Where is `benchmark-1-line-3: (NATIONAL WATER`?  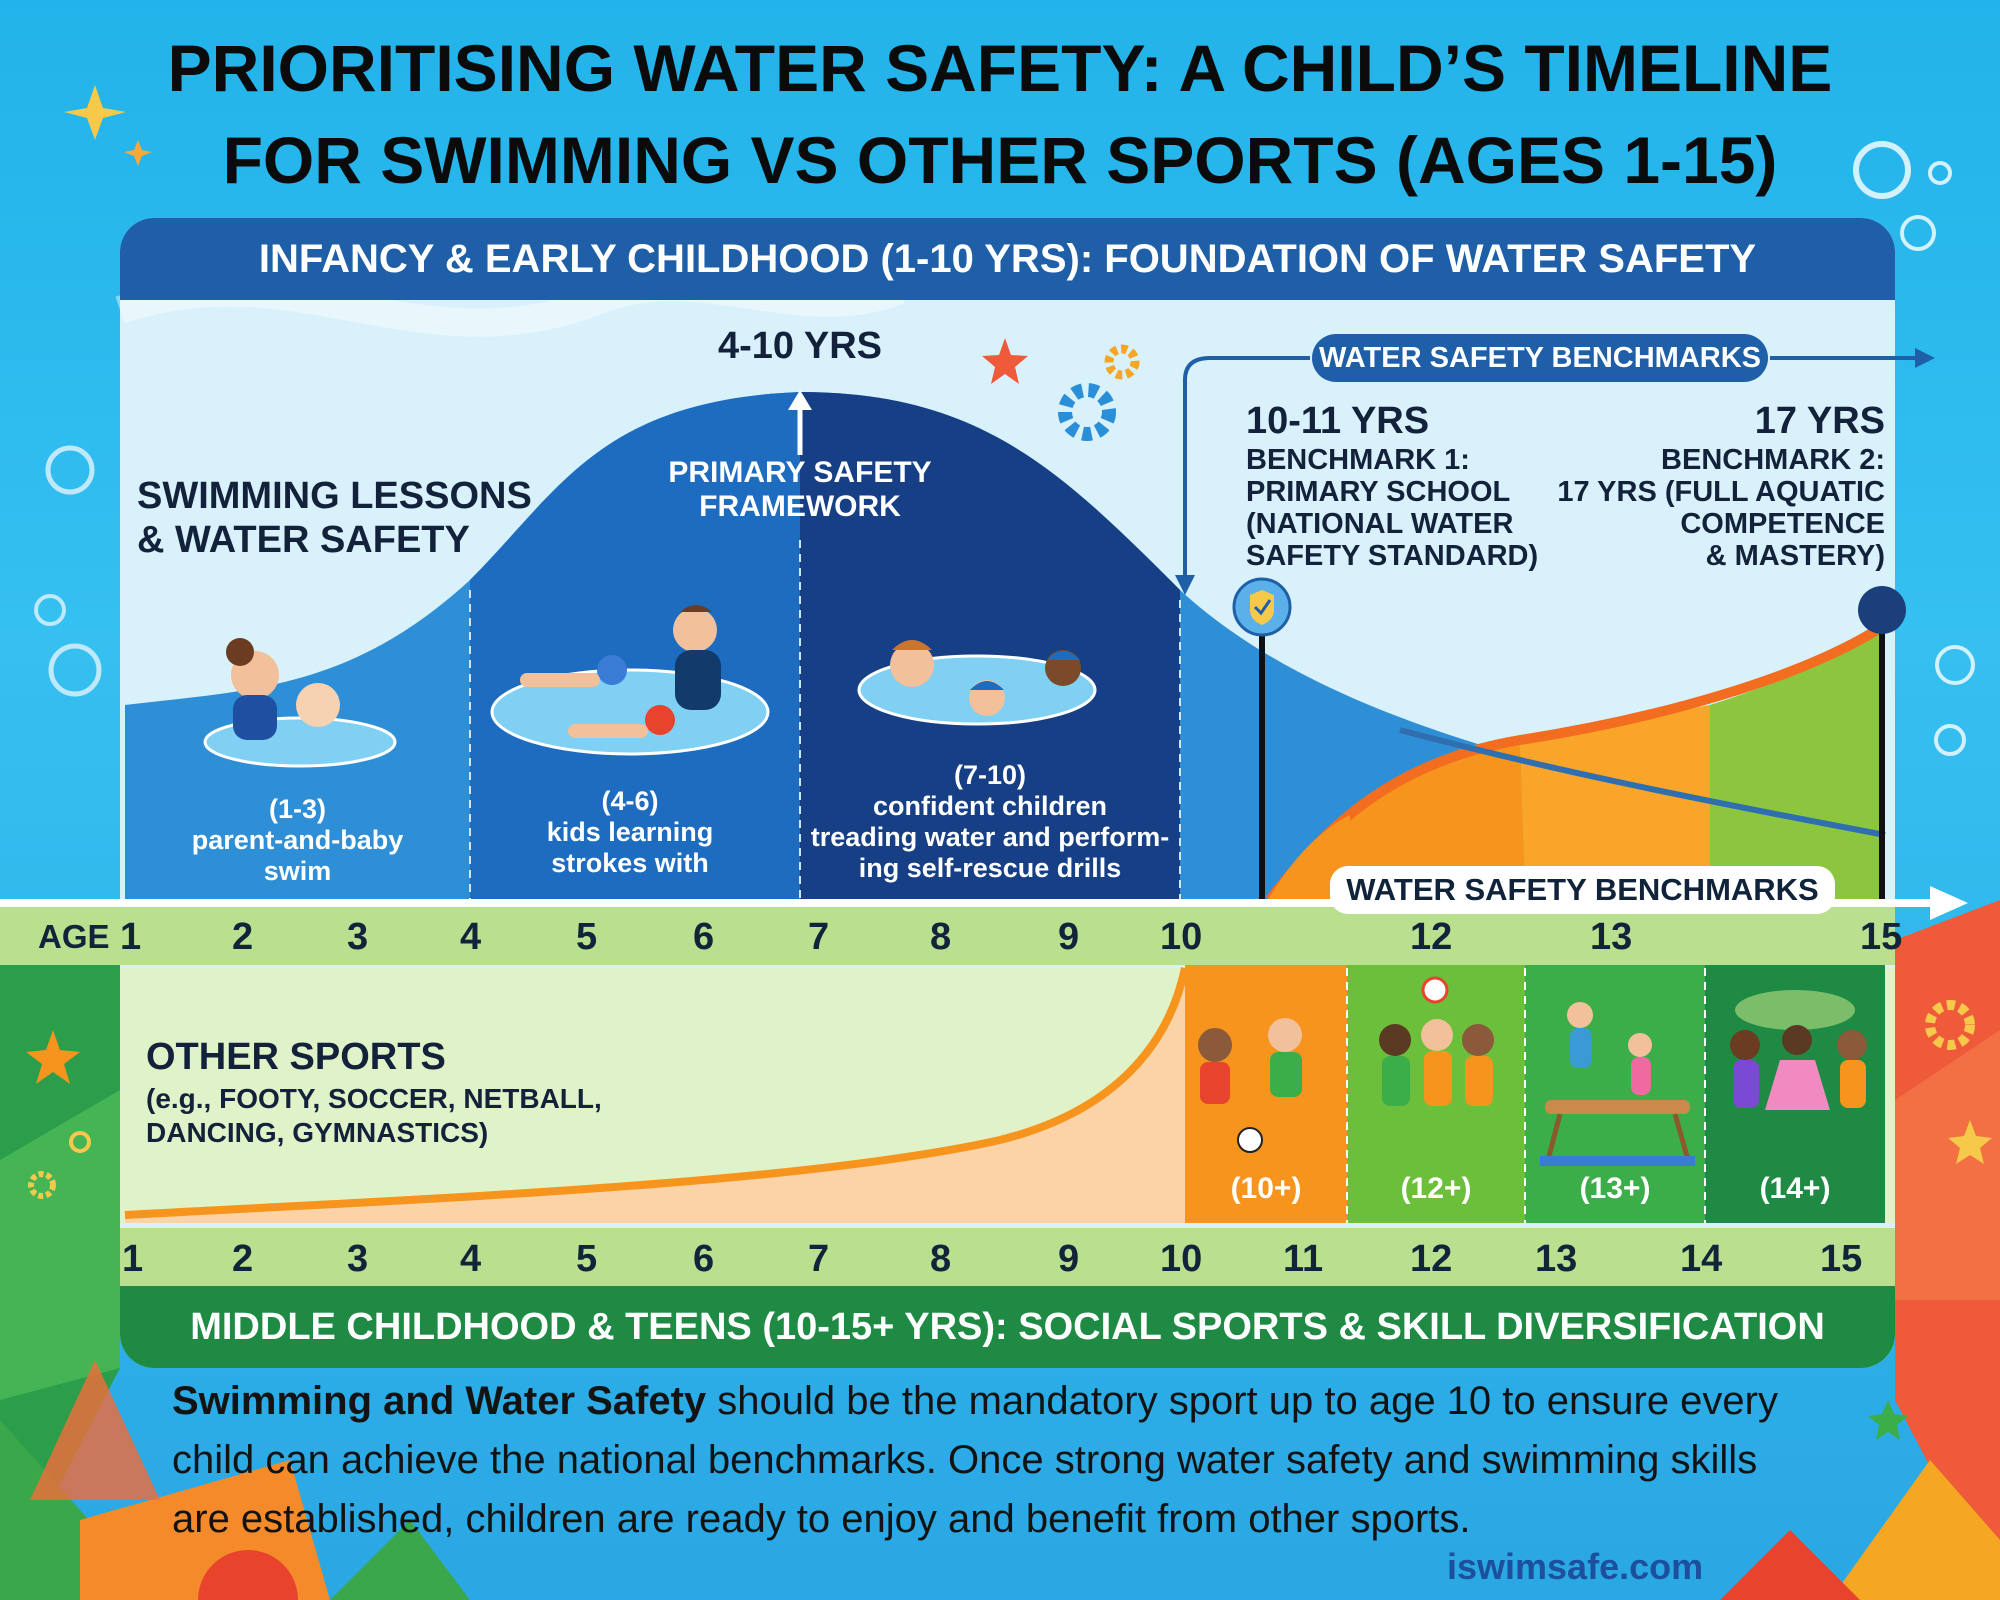
benchmark-1-line-3: (NATIONAL WATER is located at coordinates (1380, 524).